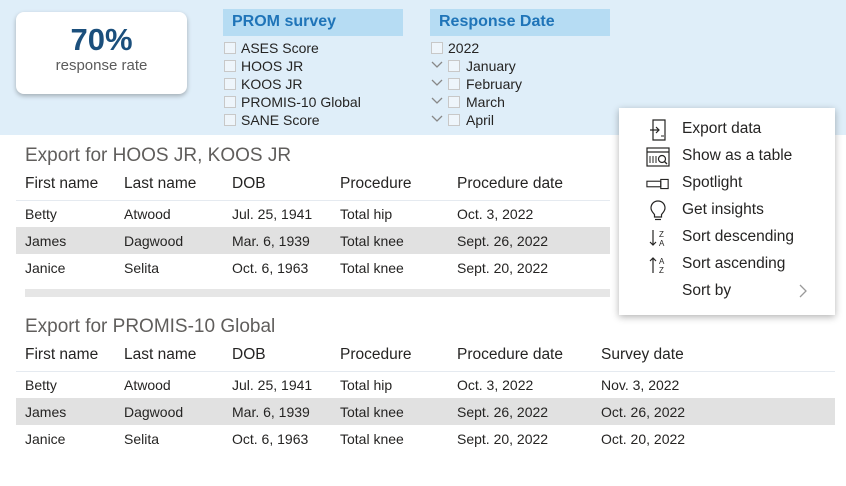  What do you see at coordinates (520, 102) in the screenshot?
I see `slicer-option-march: March` at bounding box center [520, 102].